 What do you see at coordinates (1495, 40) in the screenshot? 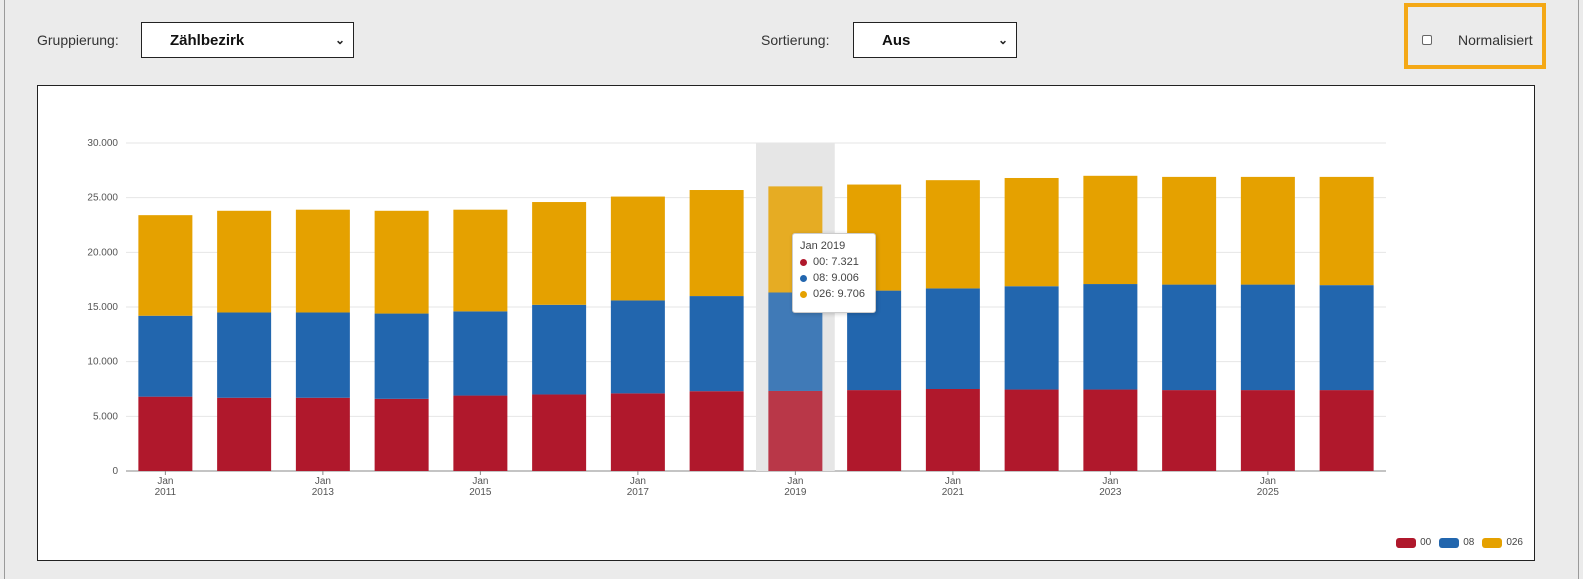
I see `normalize-label: Normalisiert` at bounding box center [1495, 40].